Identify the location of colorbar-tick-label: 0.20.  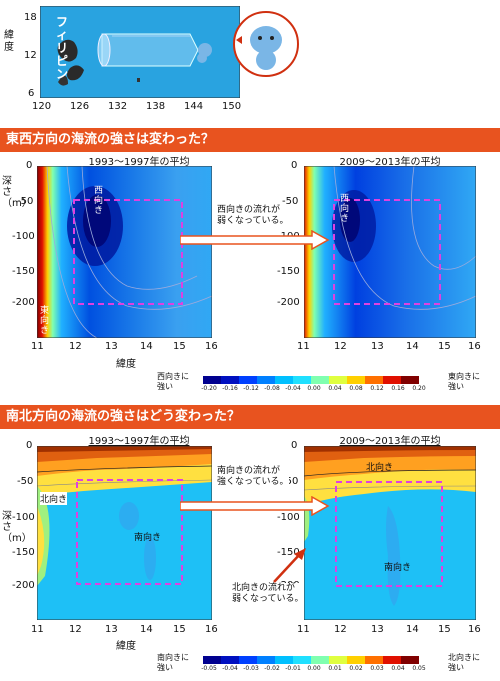
(419, 388).